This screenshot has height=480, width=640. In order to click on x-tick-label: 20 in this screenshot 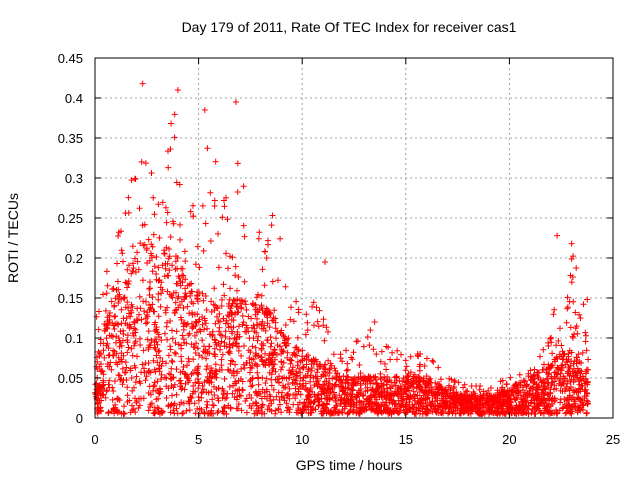, I will do `click(509, 439)`.